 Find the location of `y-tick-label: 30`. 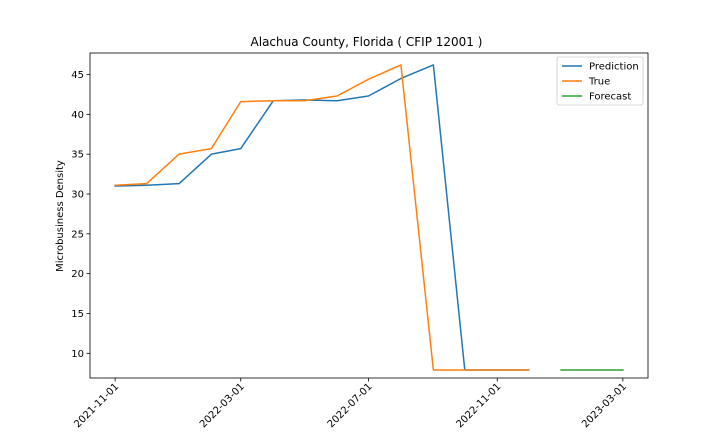

y-tick-label: 30 is located at coordinates (77, 194).